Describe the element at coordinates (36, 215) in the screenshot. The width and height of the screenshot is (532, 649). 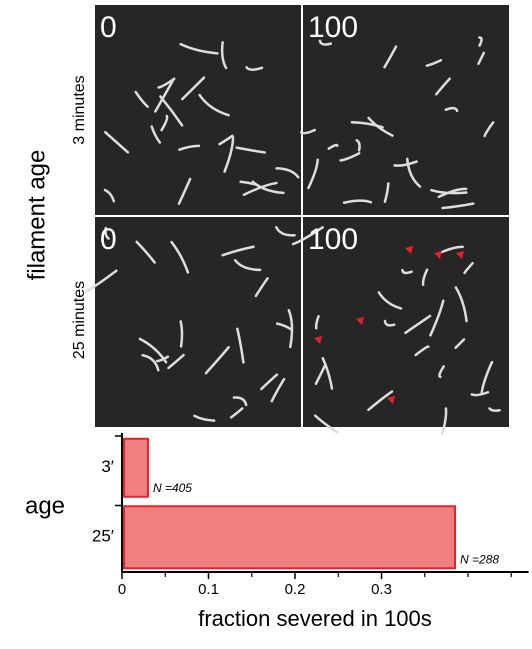
I see `y-label: filament age` at that location.